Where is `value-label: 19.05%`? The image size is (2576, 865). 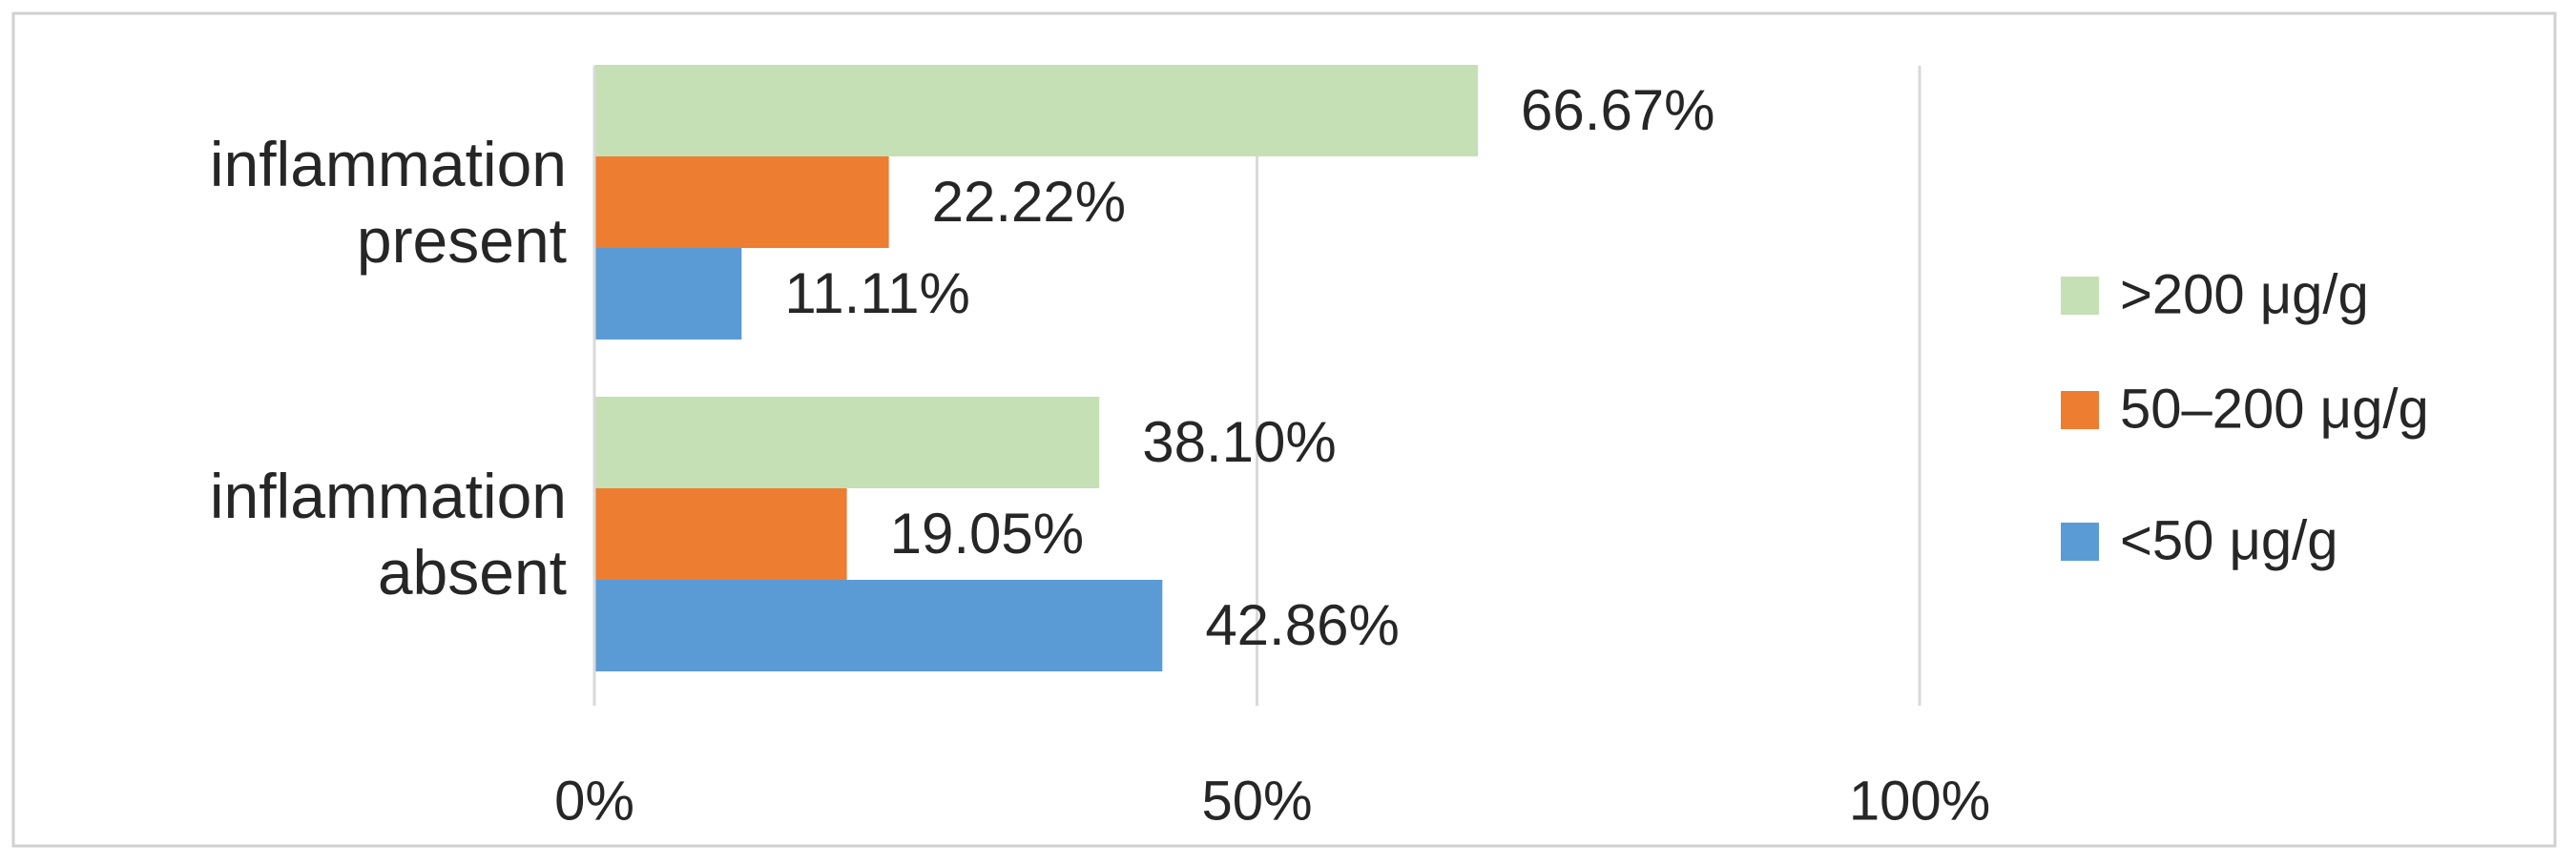 value-label: 19.05% is located at coordinates (987, 534).